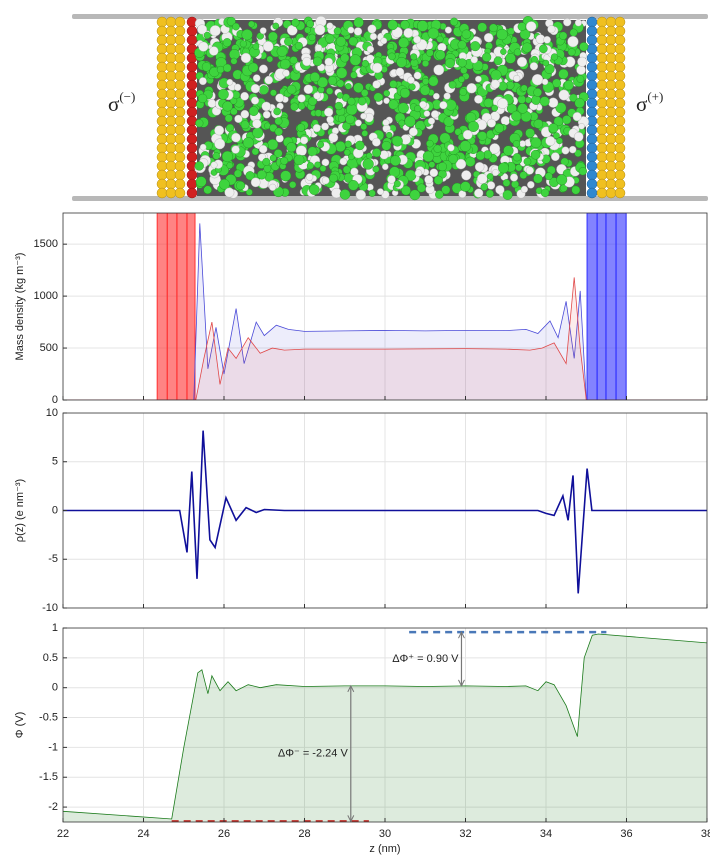 The image size is (710, 863). Describe the element at coordinates (53, 807) in the screenshot. I see `y-tick-label: -2` at that location.